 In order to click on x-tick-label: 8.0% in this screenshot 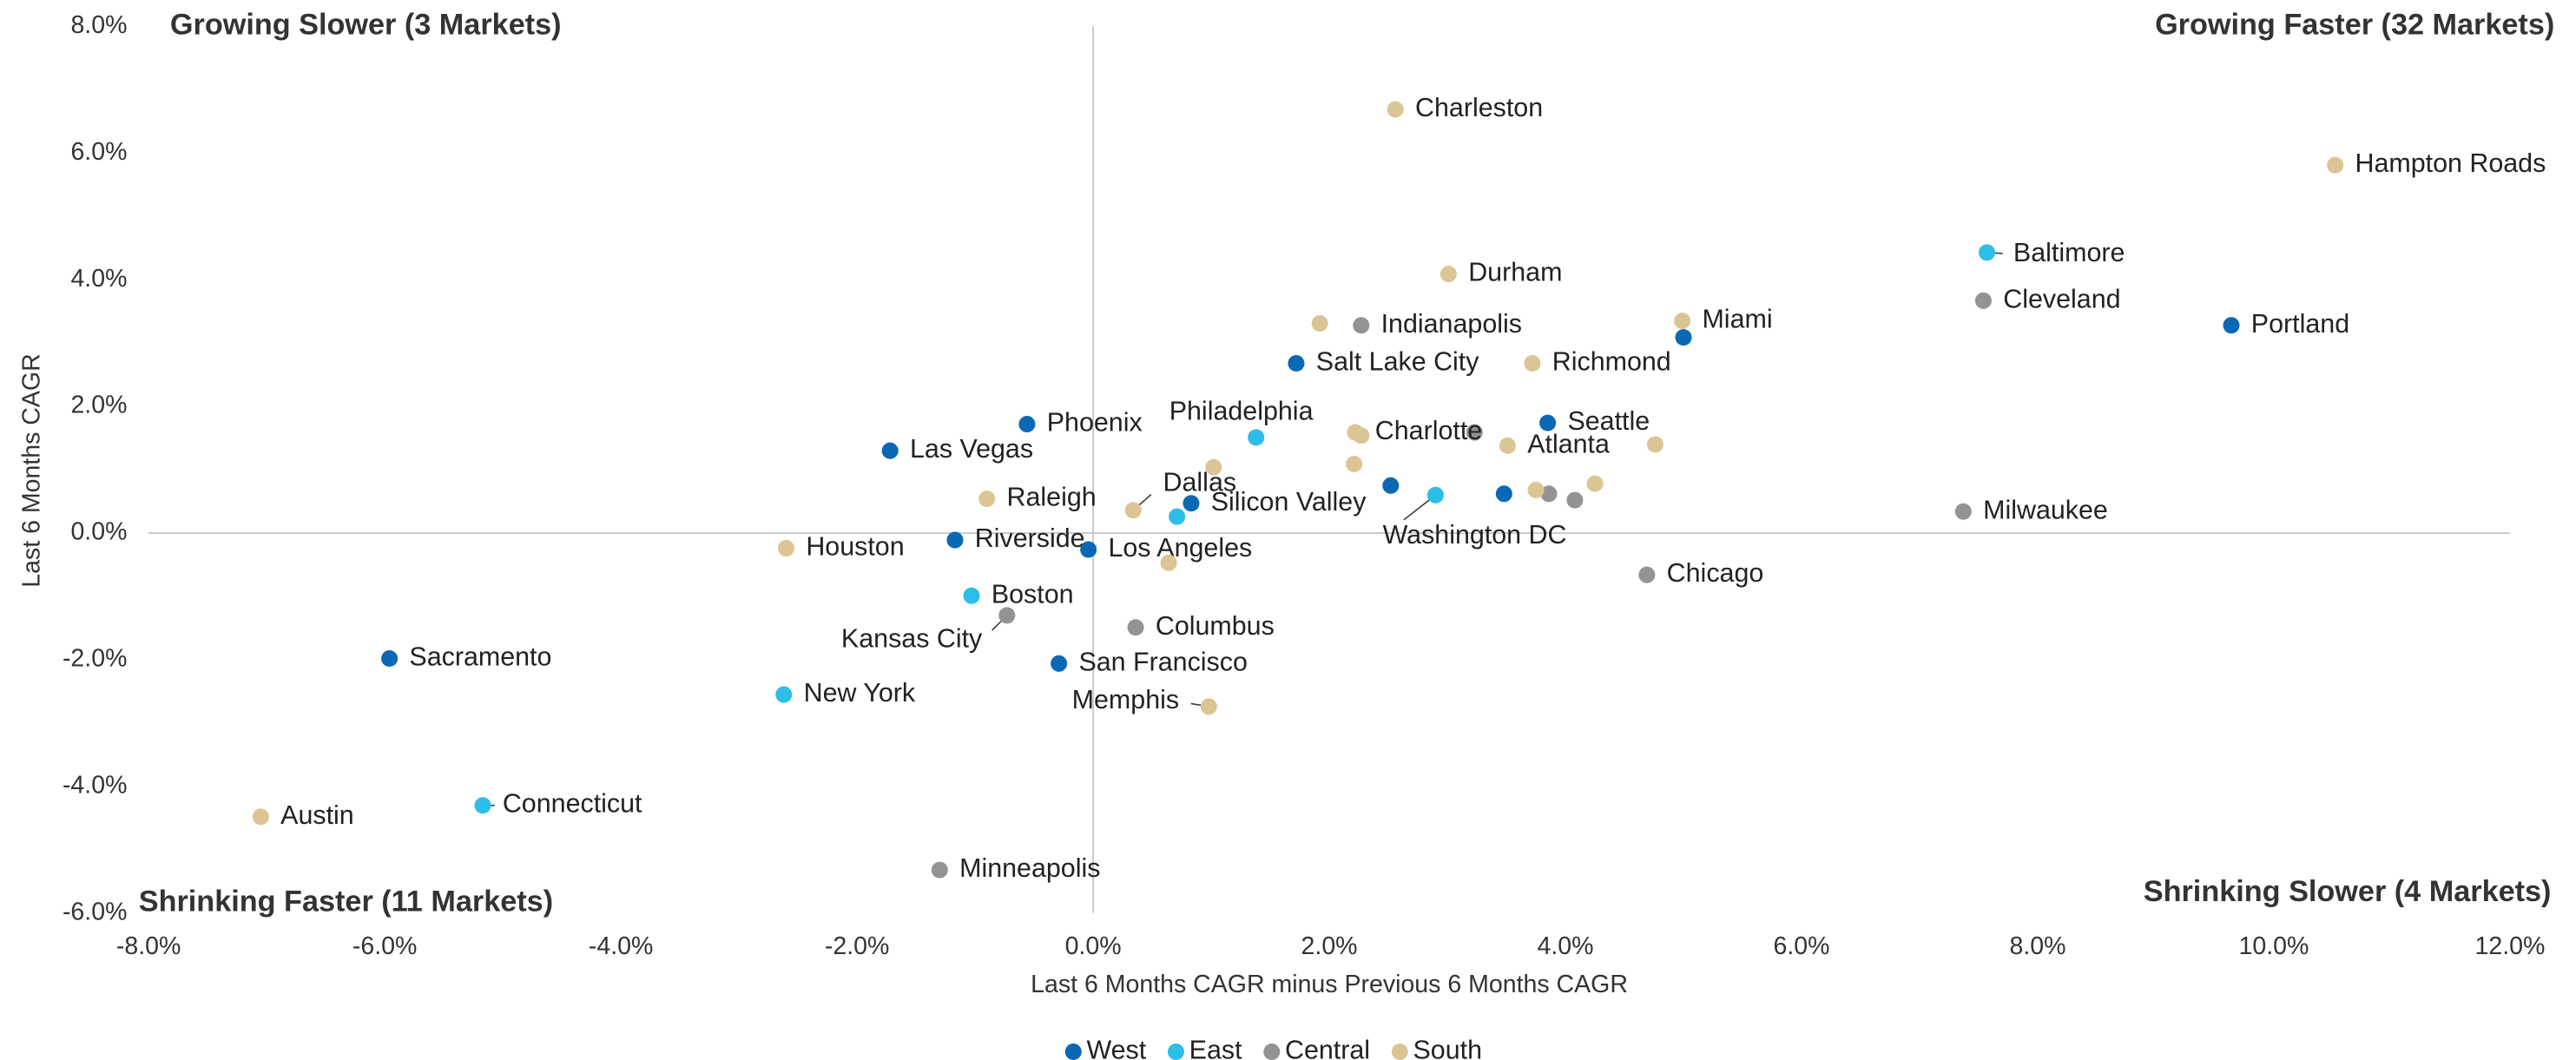, I will do `click(2037, 946)`.